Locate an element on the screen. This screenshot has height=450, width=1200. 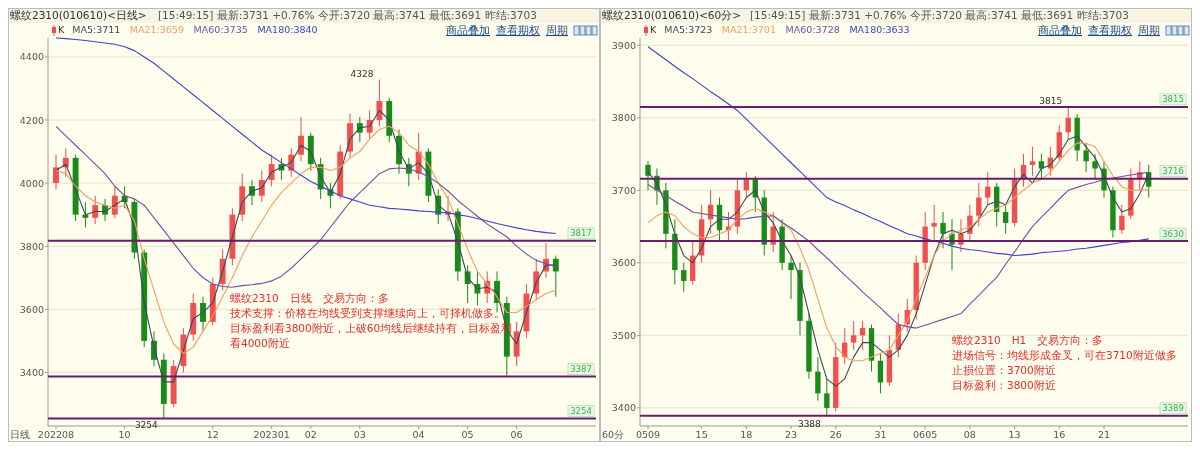
text: MA21:3701 is located at coordinates (748, 29).